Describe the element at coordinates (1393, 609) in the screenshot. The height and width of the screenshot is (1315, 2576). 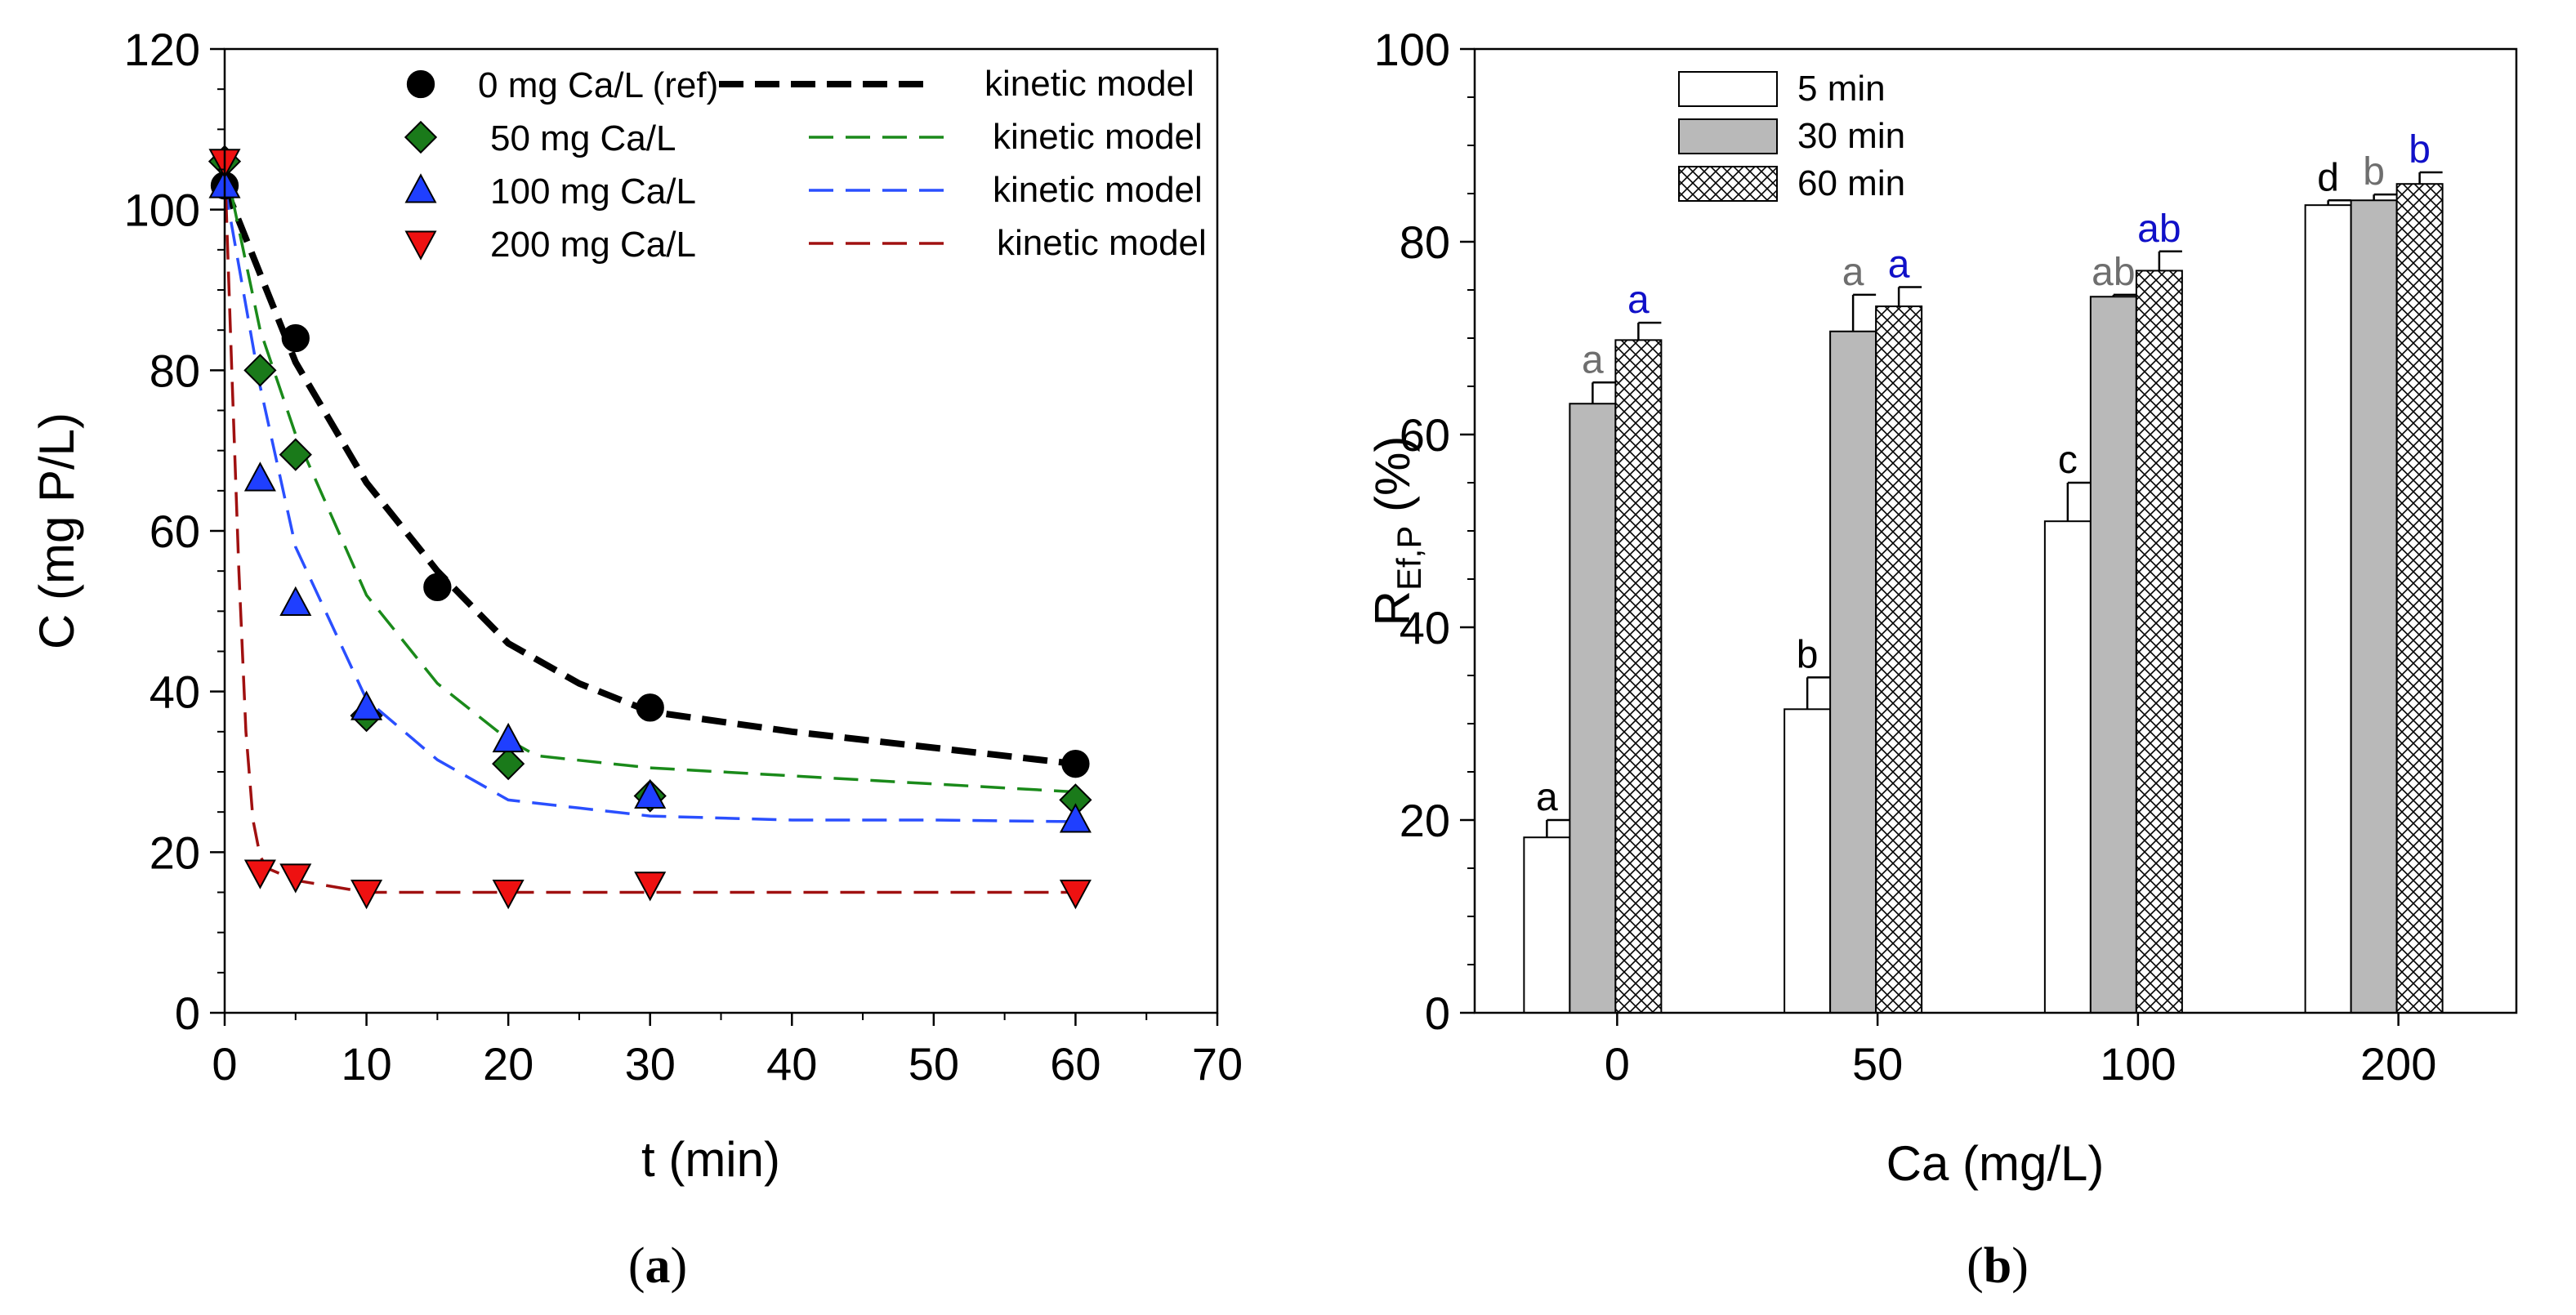
I see `y-label-main: R` at that location.